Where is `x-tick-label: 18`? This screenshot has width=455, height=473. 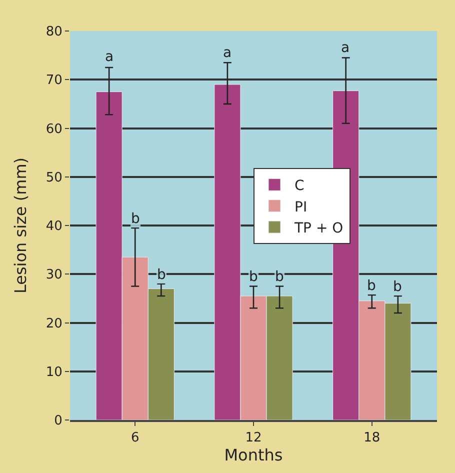
x-tick-label: 18 is located at coordinates (372, 438).